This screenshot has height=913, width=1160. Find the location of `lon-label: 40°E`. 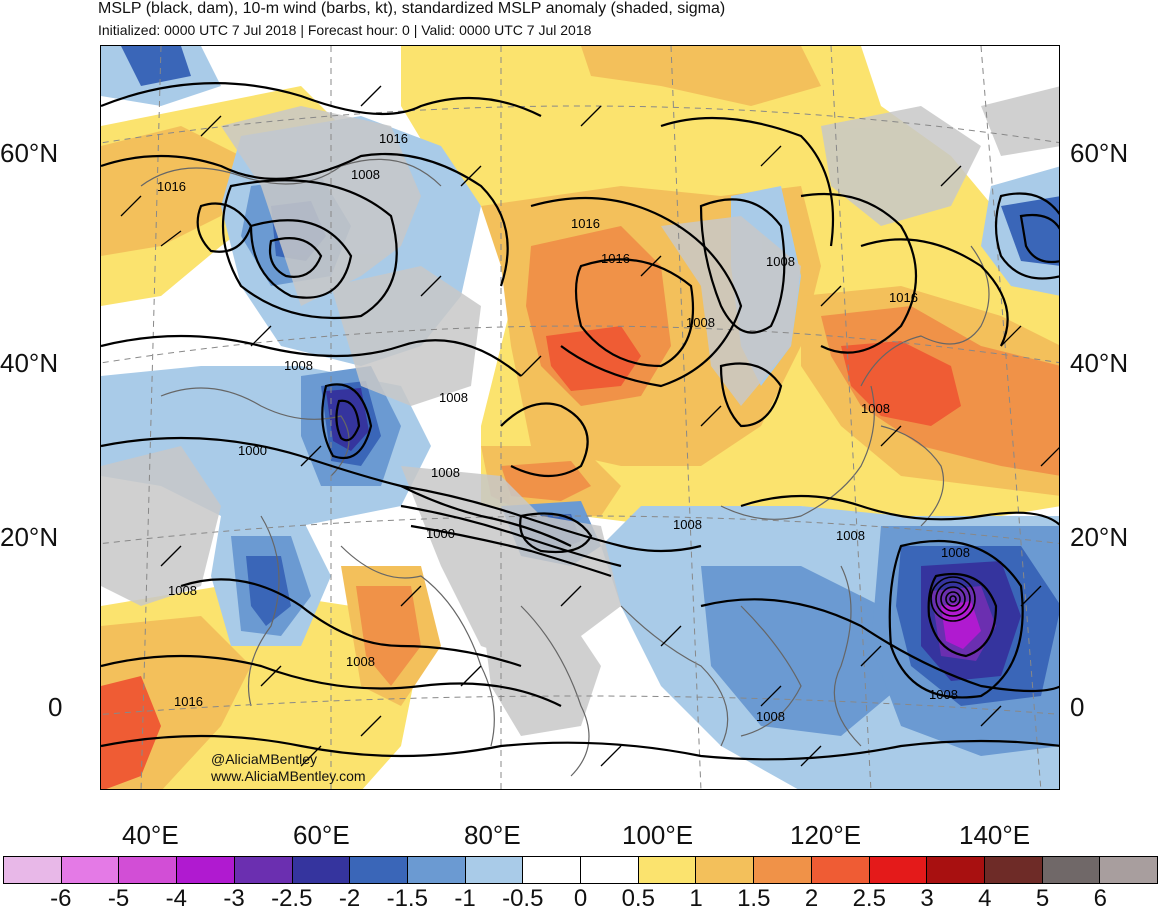

lon-label: 40°E is located at coordinates (150, 835).